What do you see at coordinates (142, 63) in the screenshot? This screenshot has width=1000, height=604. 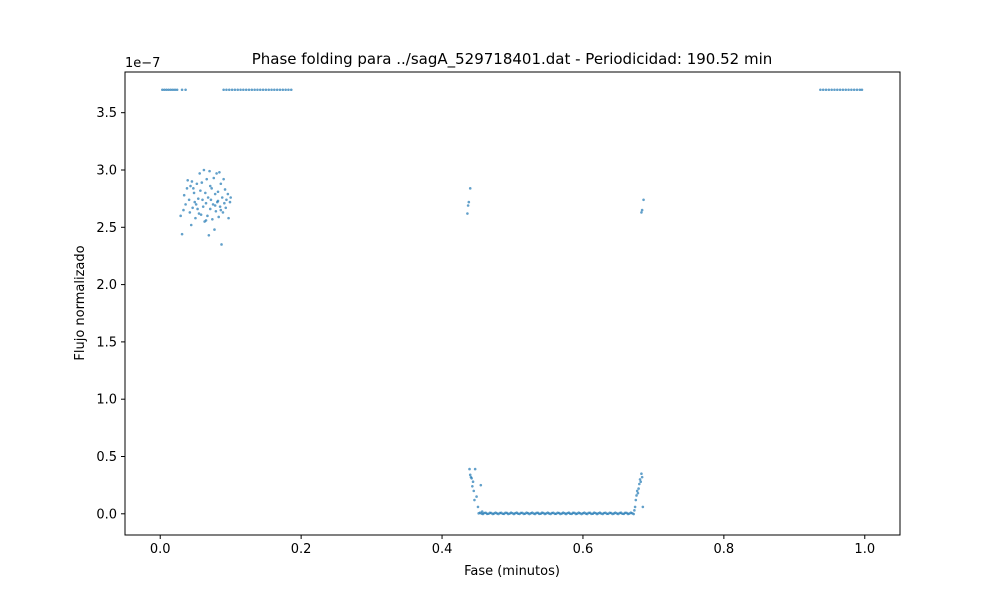 I see `y-axis-offset-label: 1e−7` at bounding box center [142, 63].